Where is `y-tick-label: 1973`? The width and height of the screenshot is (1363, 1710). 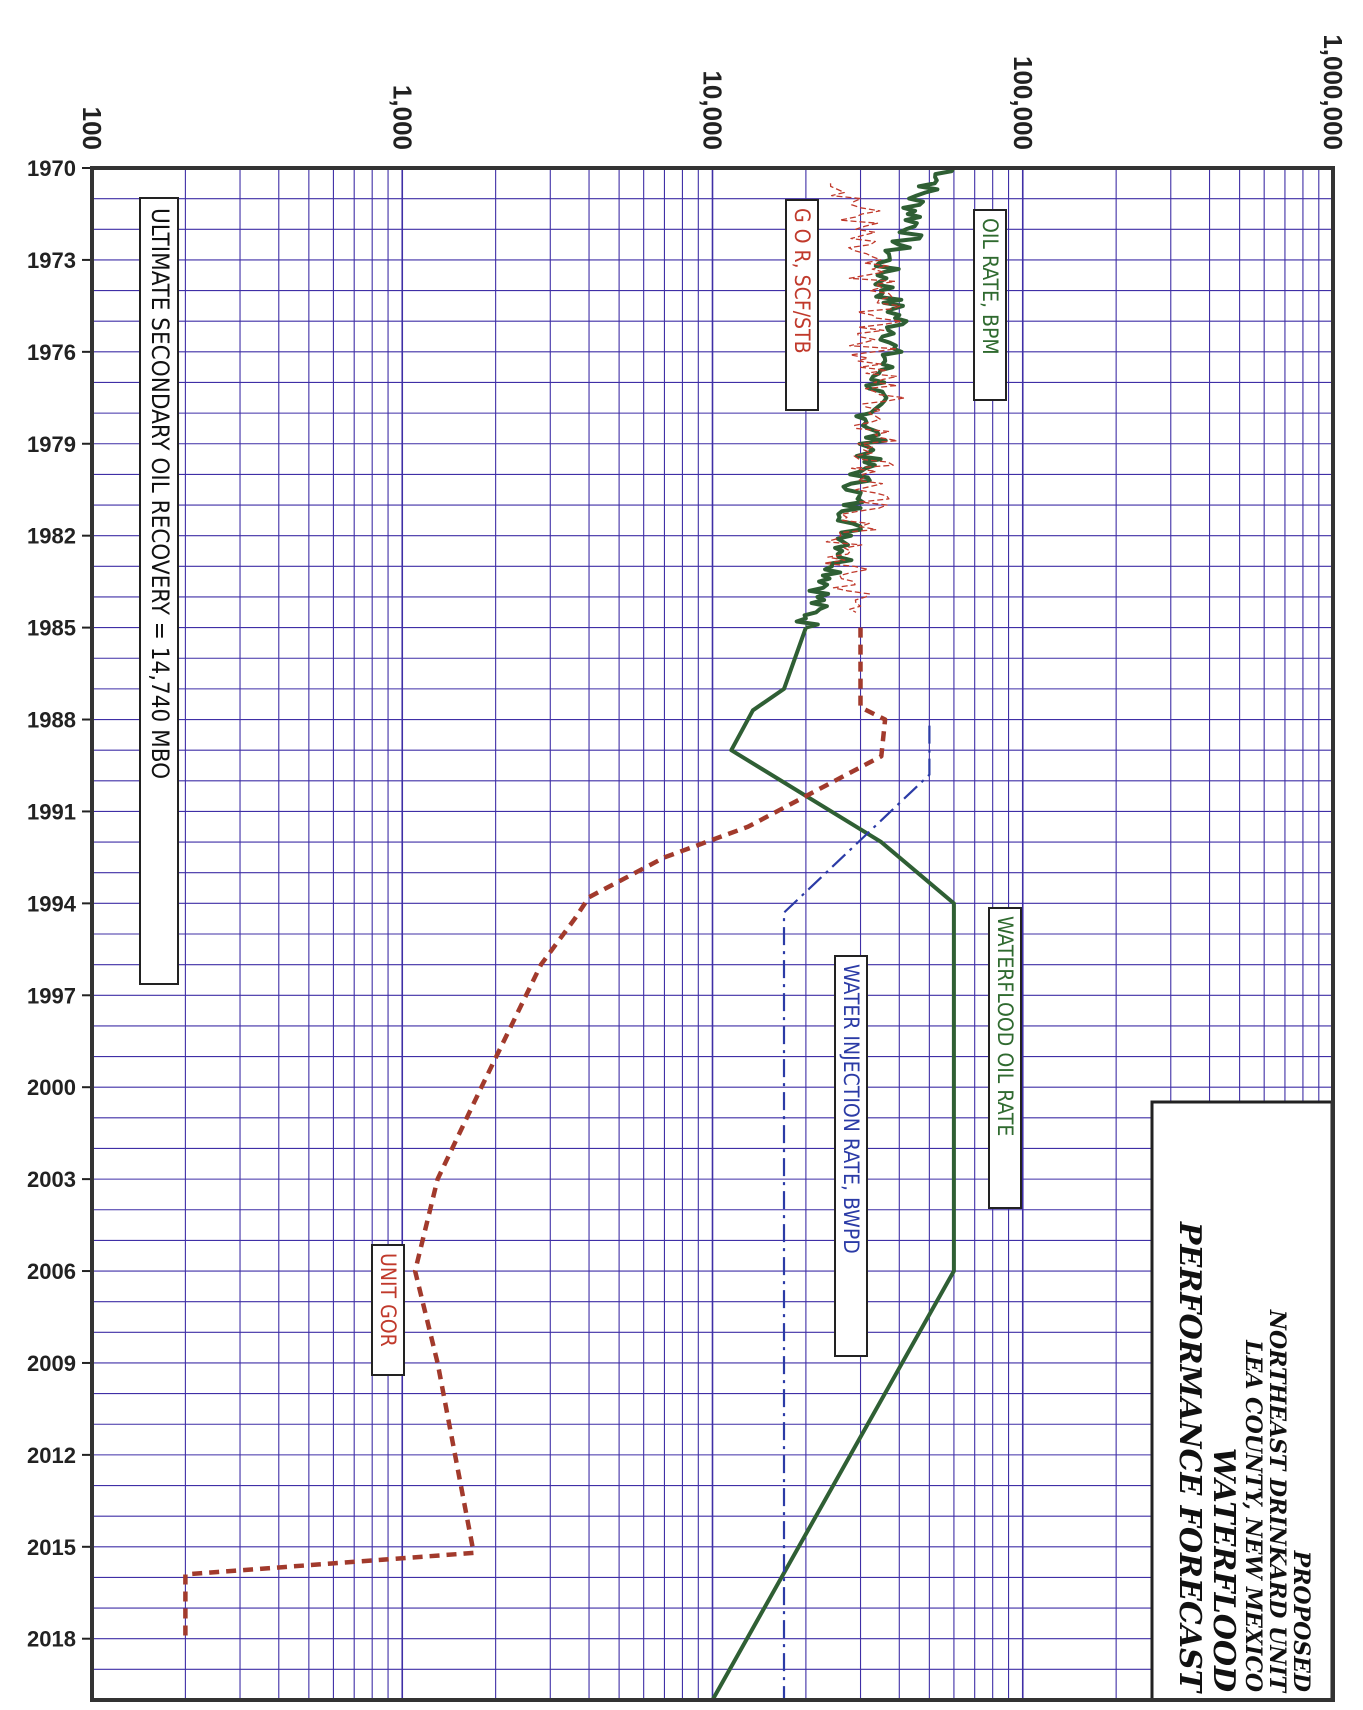 y-tick-label: 1973 is located at coordinates (51, 260).